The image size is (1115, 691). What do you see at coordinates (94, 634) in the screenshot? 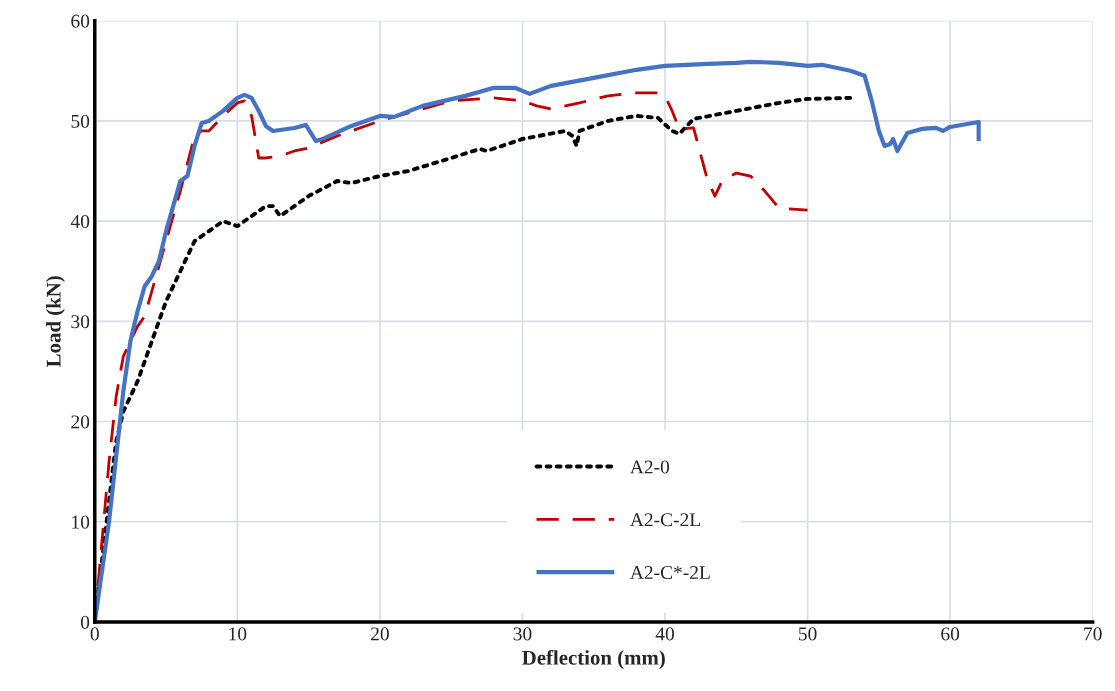
I see `x-tick-label: 0` at bounding box center [94, 634].